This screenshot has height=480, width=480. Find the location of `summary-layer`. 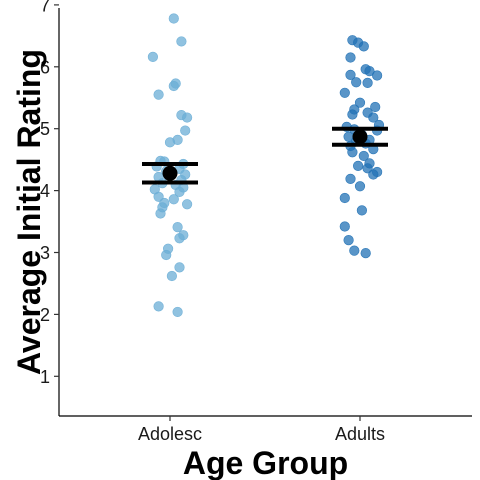

summary-layer is located at coordinates (265, 155).